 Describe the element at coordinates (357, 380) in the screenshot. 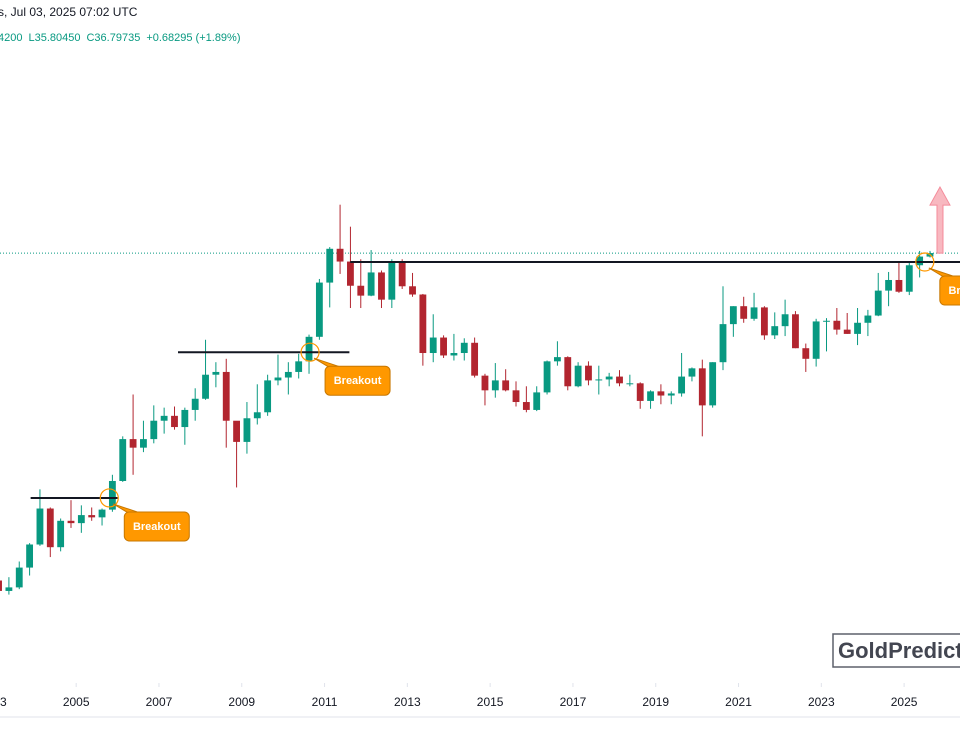

I see `callout-box` at that location.